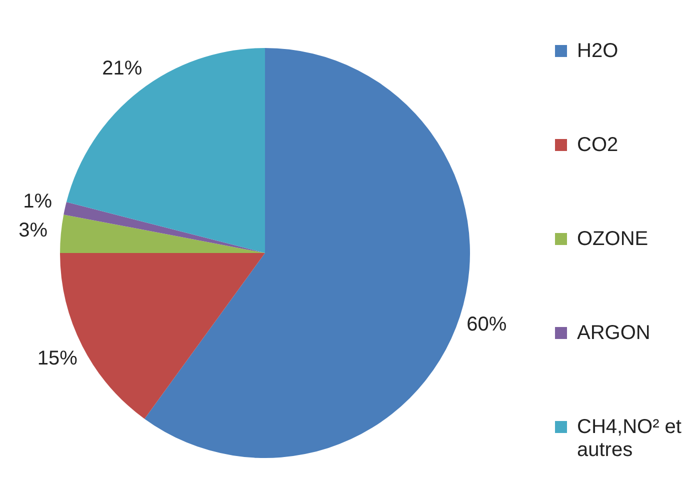 The width and height of the screenshot is (697, 486). What do you see at coordinates (122, 68) in the screenshot?
I see `data-label: 21%` at bounding box center [122, 68].